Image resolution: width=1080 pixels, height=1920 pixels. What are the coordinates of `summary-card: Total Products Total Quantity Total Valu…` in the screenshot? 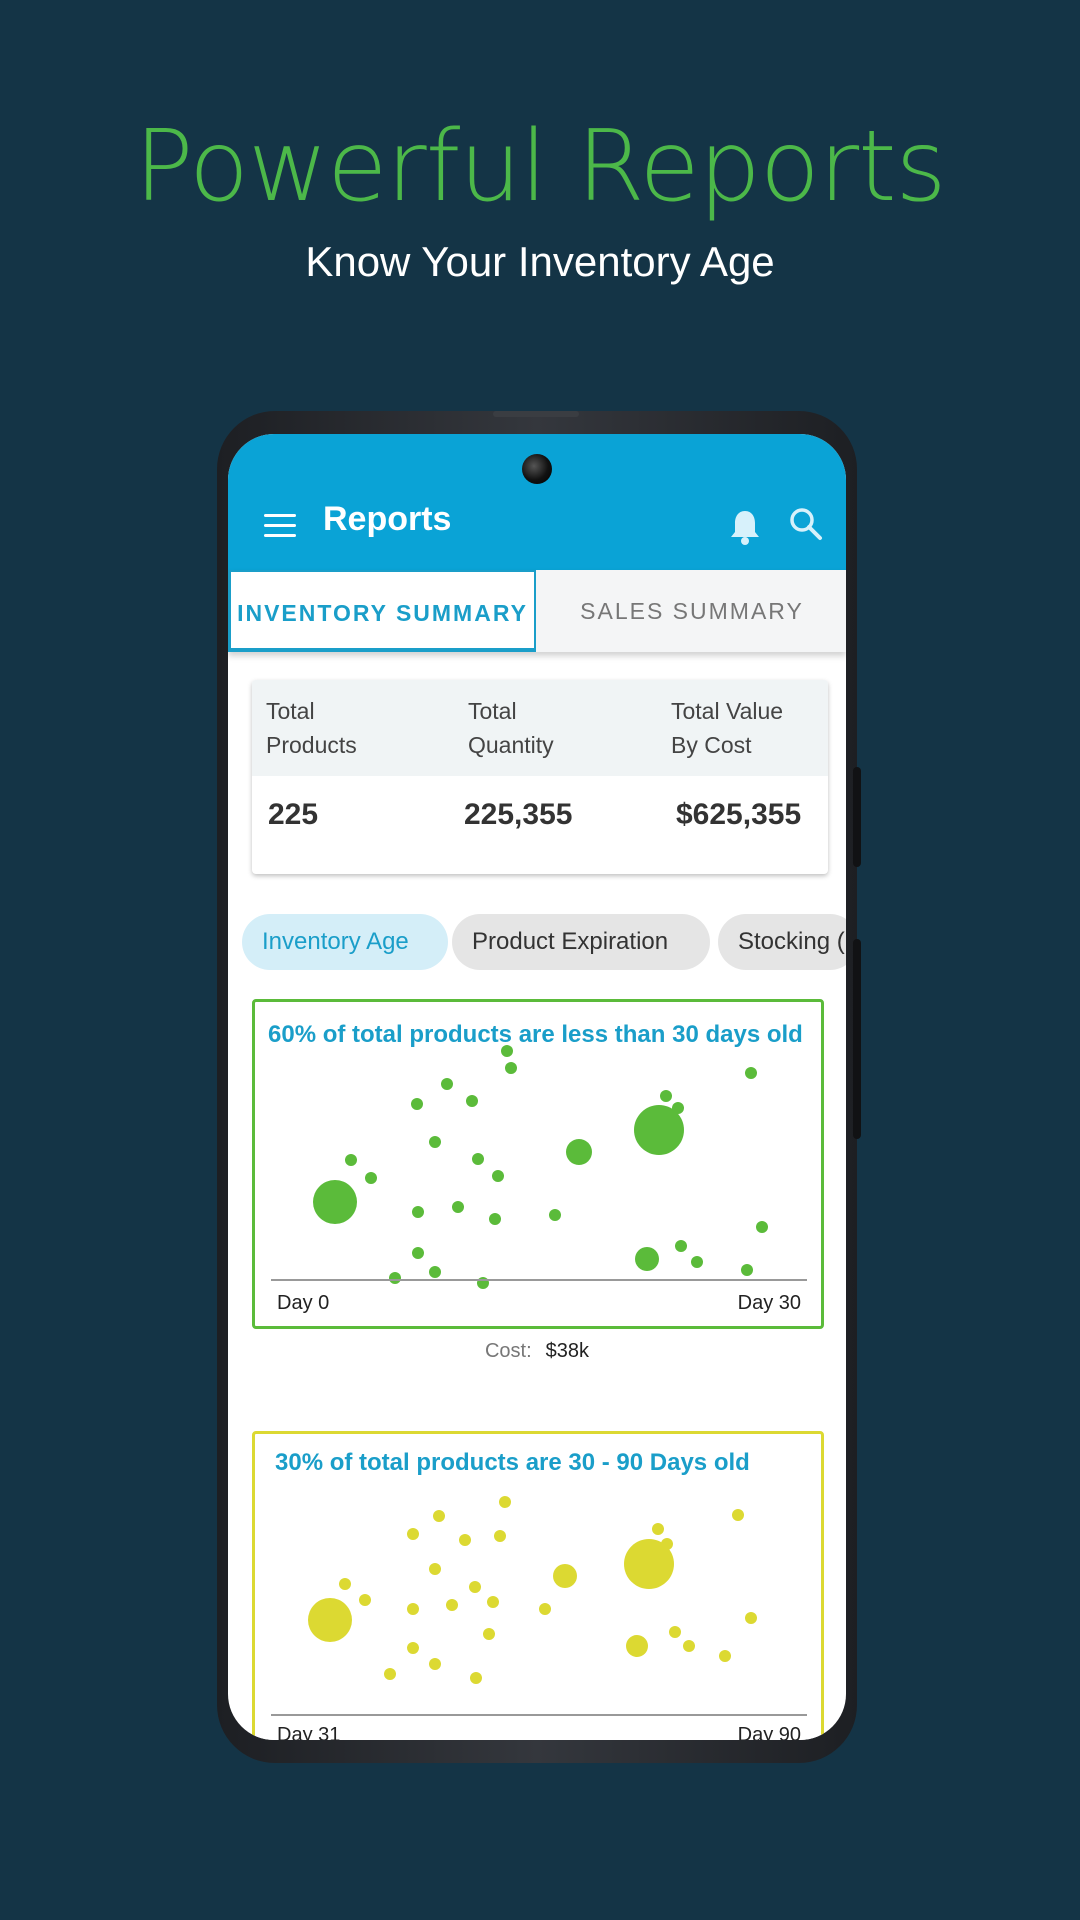 It's located at (540, 777).